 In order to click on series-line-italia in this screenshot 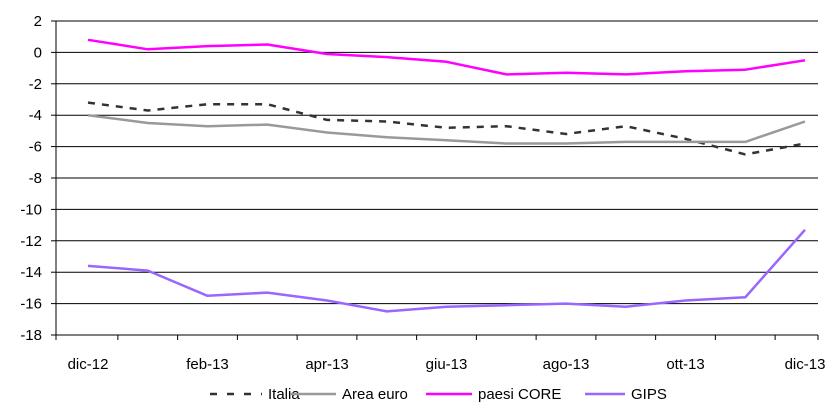, I will do `click(446, 128)`.